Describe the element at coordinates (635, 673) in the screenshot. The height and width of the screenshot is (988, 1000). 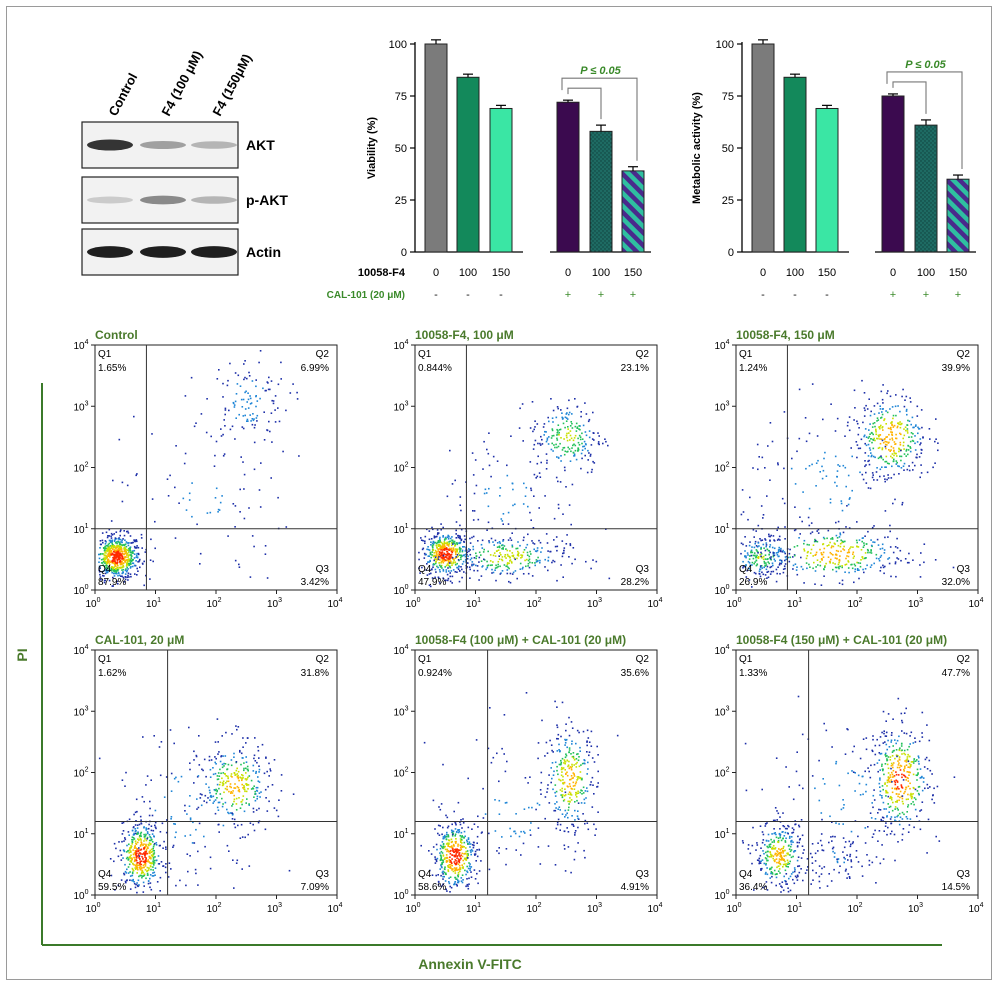
I see `flow-q2-value: 35.6%` at that location.